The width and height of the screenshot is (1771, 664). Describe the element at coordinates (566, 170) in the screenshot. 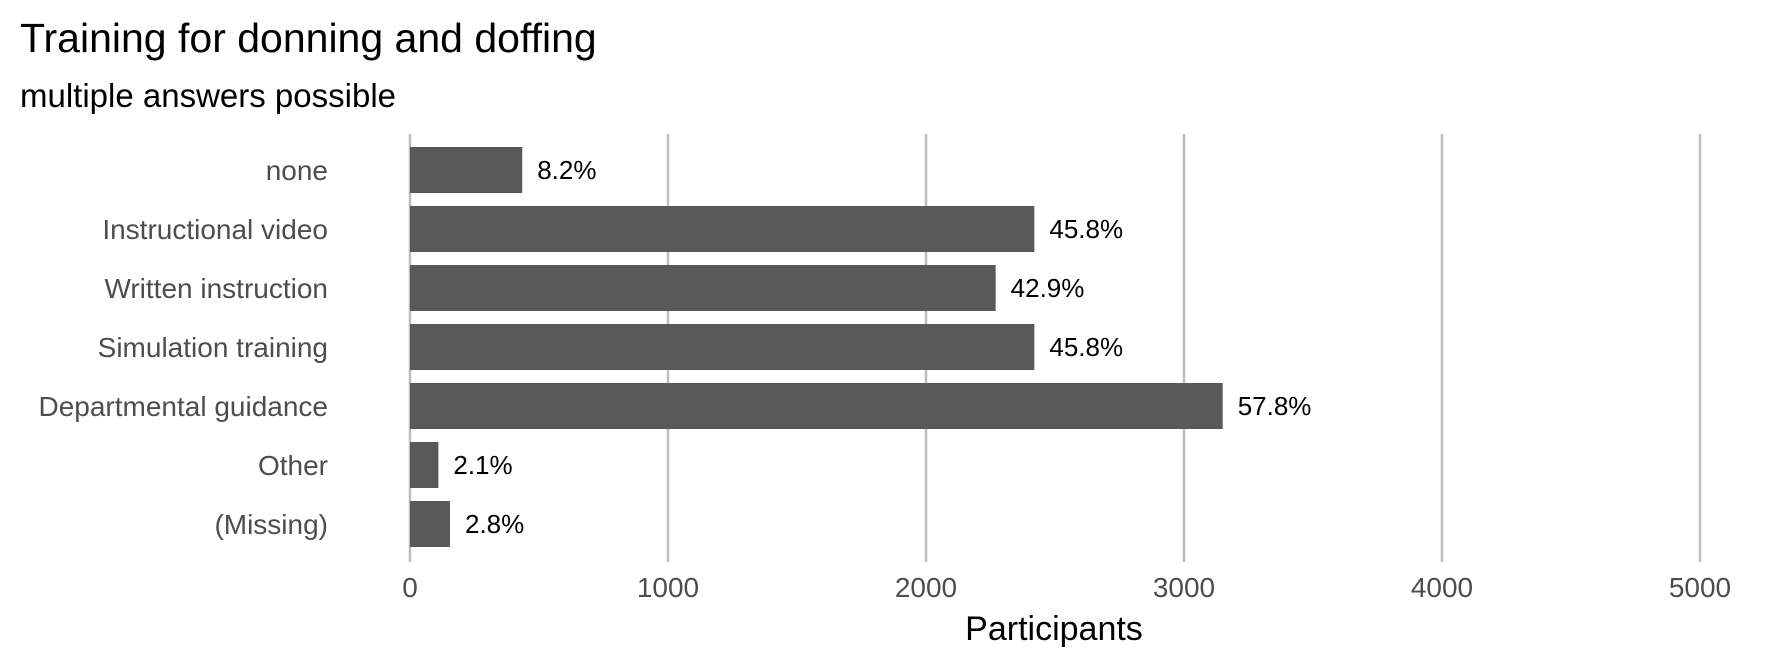

I see `data-label-0: 8.2%` at that location.